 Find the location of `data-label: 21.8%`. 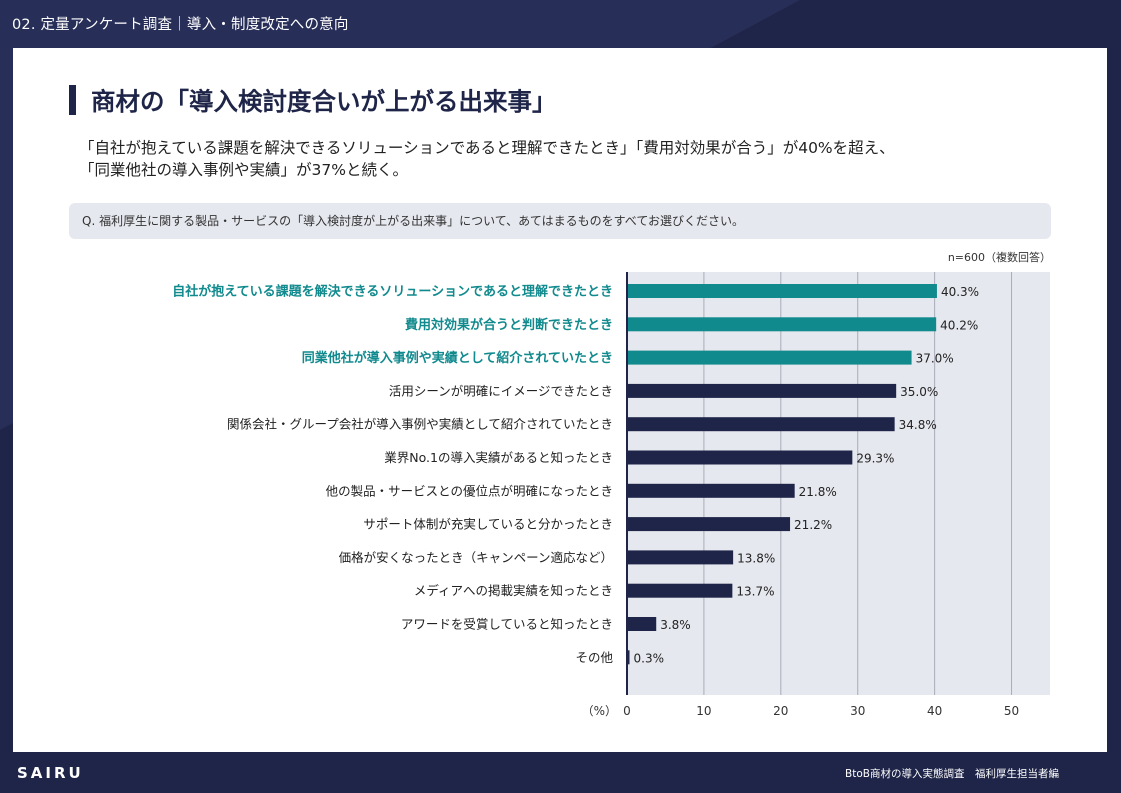

data-label: 21.8% is located at coordinates (818, 492).